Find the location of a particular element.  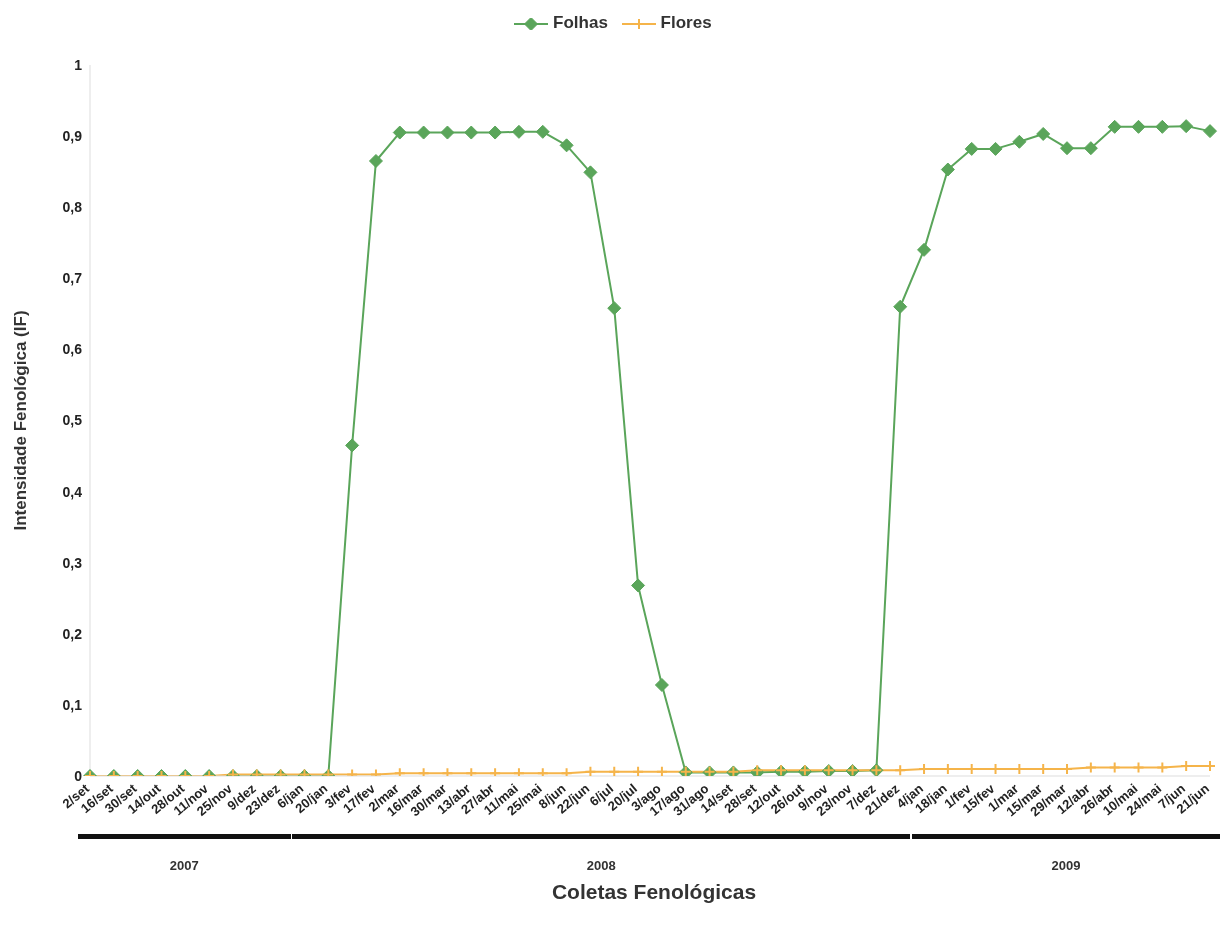

legend-label: Flores is located at coordinates (685, 23).